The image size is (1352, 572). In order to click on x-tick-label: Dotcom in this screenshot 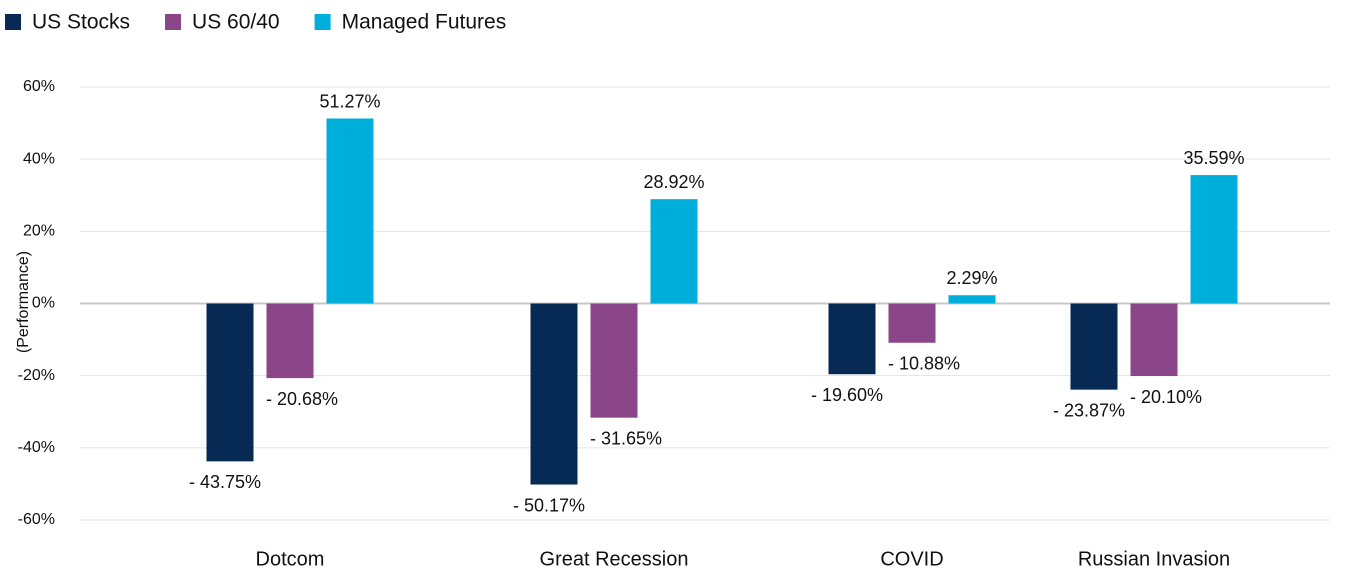, I will do `click(290, 559)`.